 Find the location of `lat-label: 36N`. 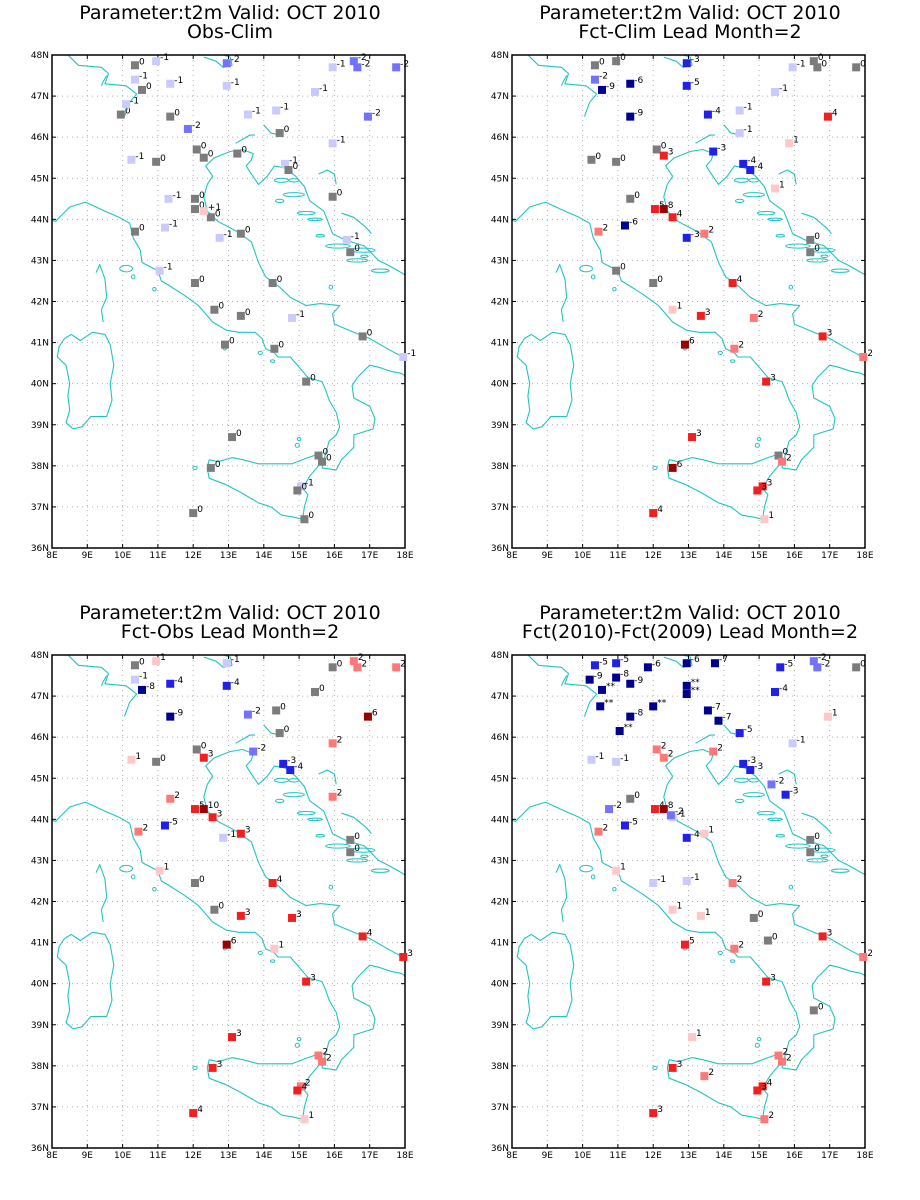

lat-label: 36N is located at coordinates (500, 549).